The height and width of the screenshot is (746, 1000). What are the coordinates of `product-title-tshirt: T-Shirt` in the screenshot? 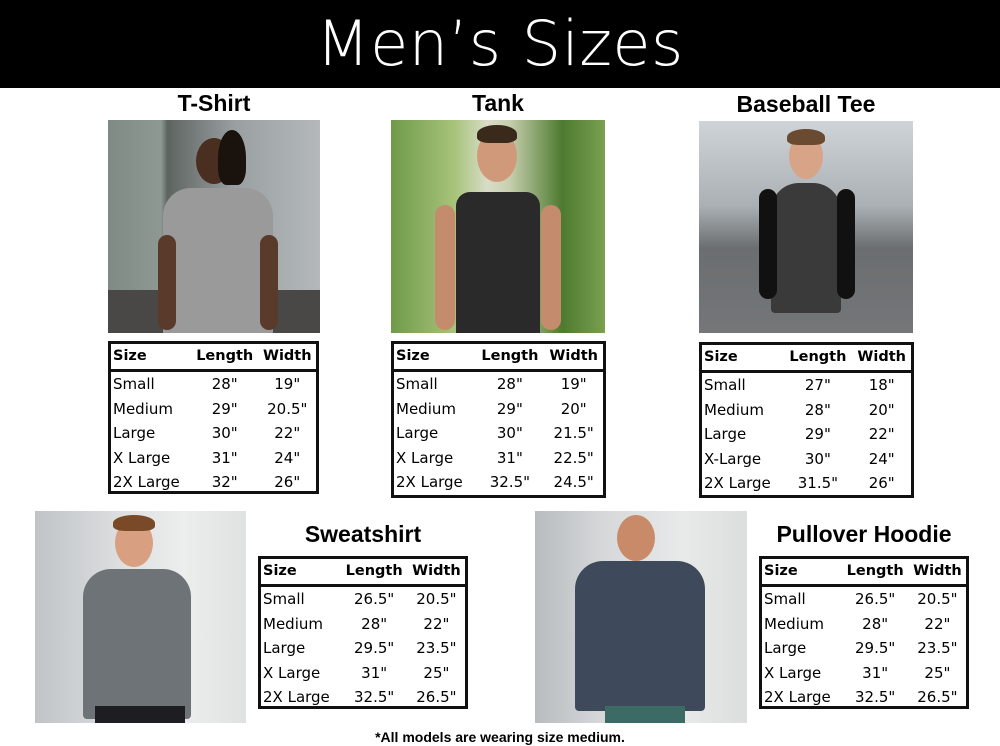 It's located at (214, 103).